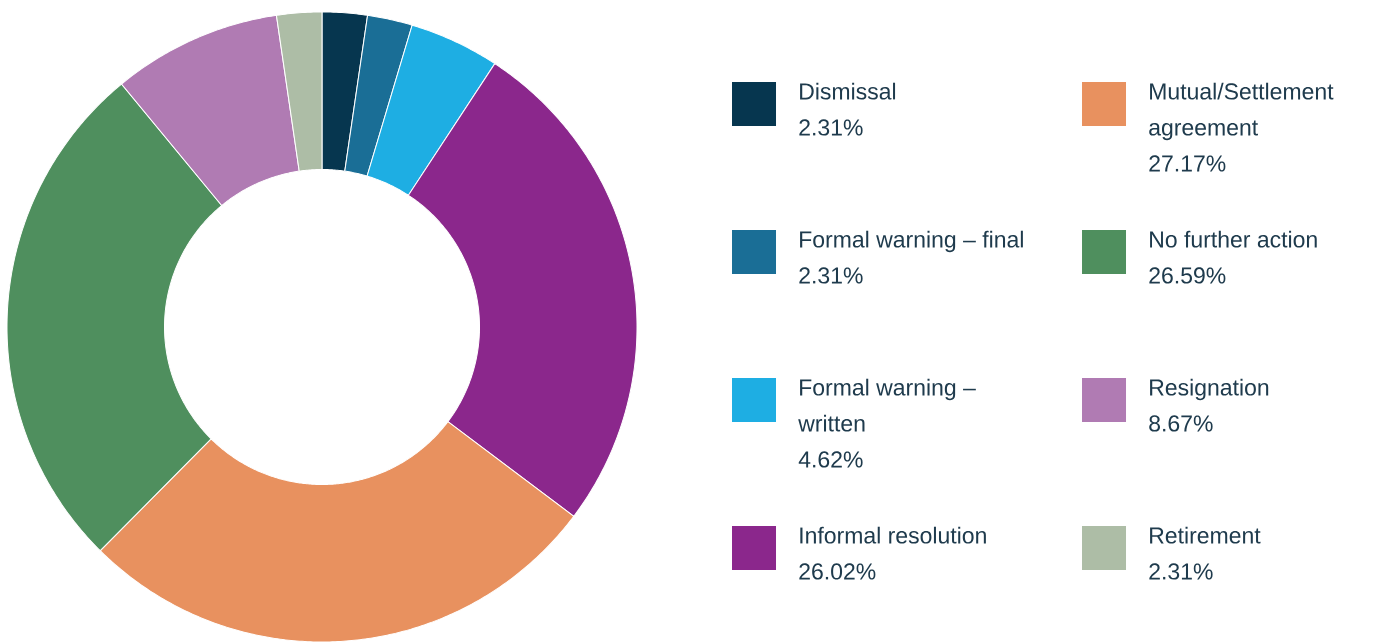 The image size is (1400, 643). What do you see at coordinates (1187, 163) in the screenshot?
I see `data-label: 27.17%` at bounding box center [1187, 163].